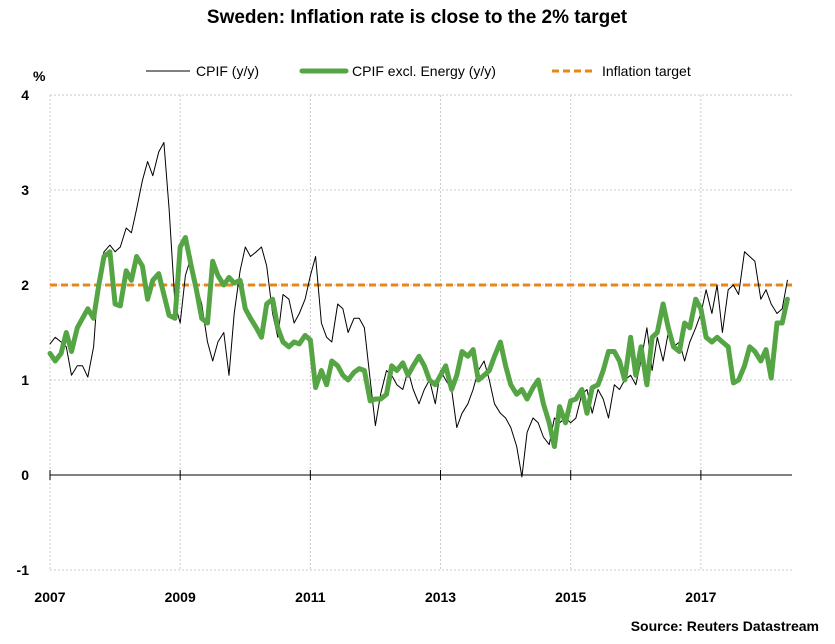 This screenshot has height=644, width=835. What do you see at coordinates (25, 95) in the screenshot?
I see `y-tick-label: 4` at bounding box center [25, 95].